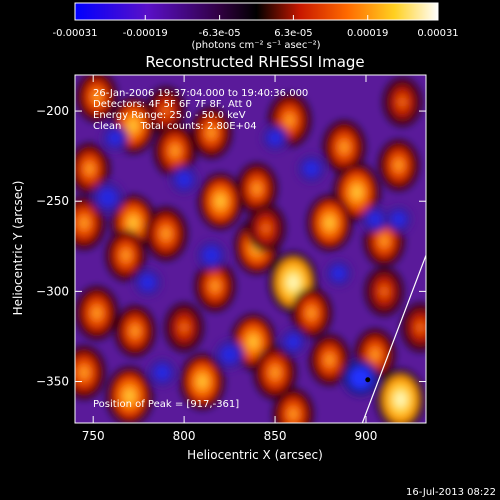  What do you see at coordinates (254, 62) in the screenshot?
I see `chart-title: Reconstructed RHESSI Image` at bounding box center [254, 62].